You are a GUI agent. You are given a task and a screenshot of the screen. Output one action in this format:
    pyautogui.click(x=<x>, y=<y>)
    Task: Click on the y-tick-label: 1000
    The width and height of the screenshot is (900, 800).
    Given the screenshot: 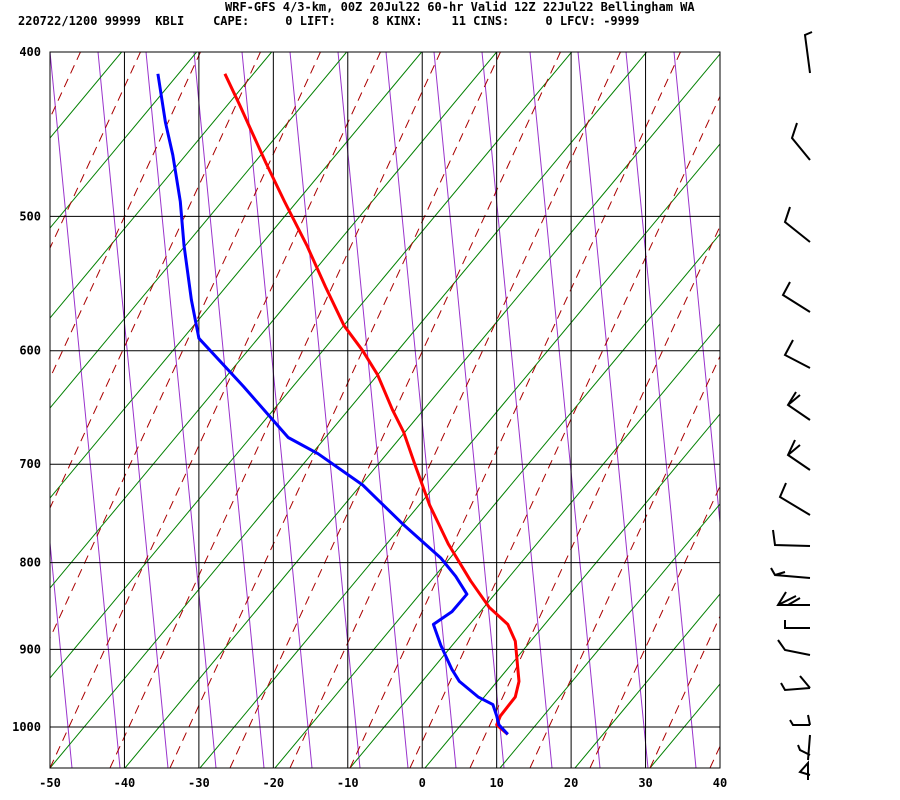 What is the action you would take?
    pyautogui.click(x=26, y=727)
    